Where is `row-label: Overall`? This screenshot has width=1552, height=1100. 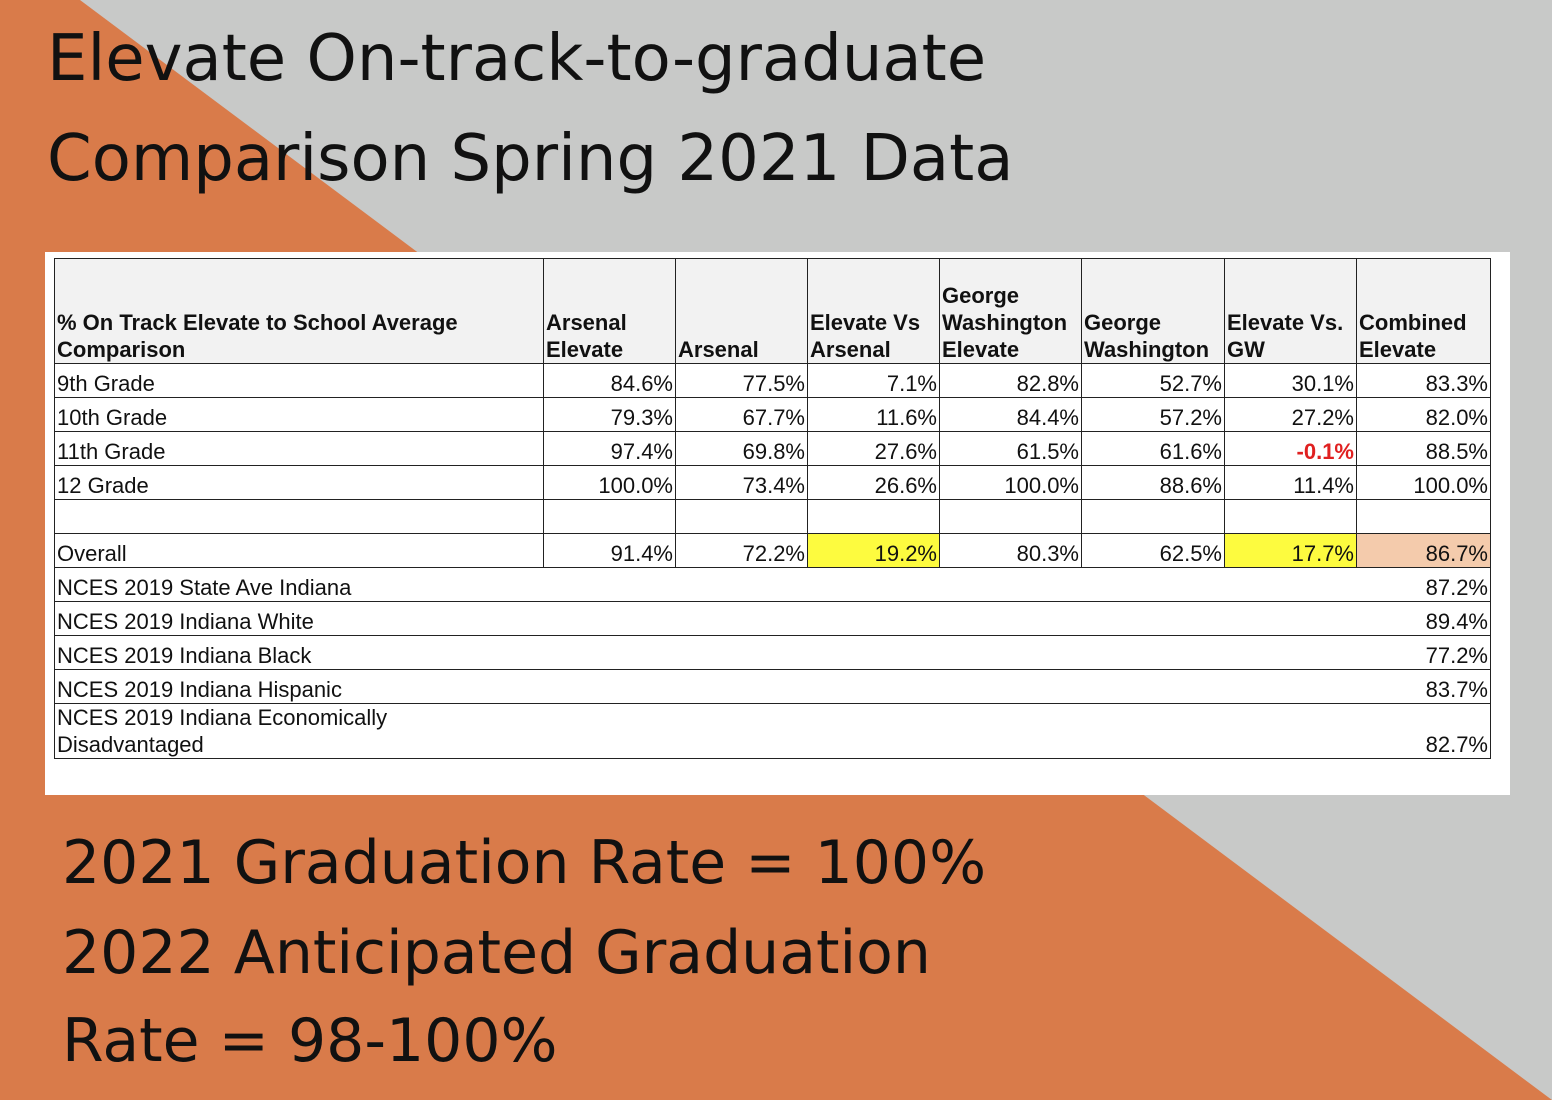
row-label: Overall is located at coordinates (299, 550).